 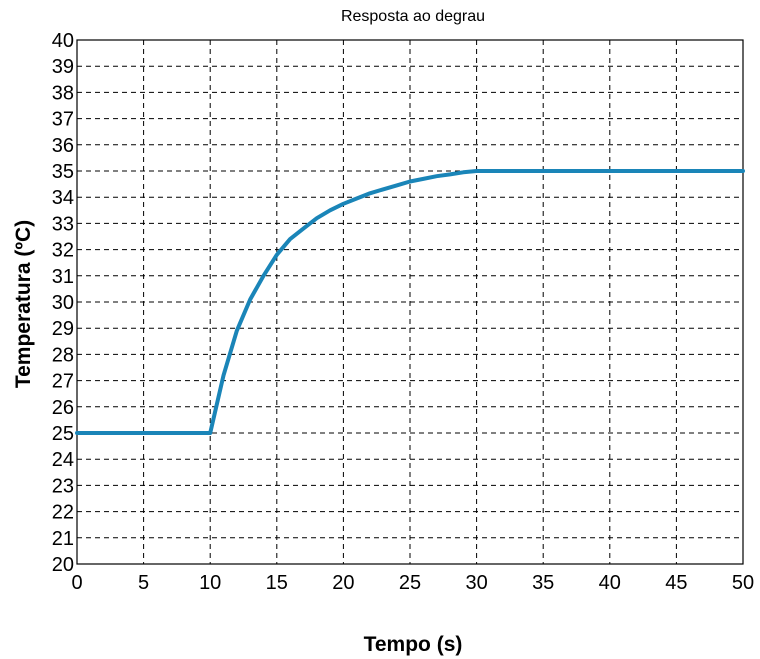 What do you see at coordinates (63, 513) in the screenshot?
I see `y-tick-label-22: 22` at bounding box center [63, 513].